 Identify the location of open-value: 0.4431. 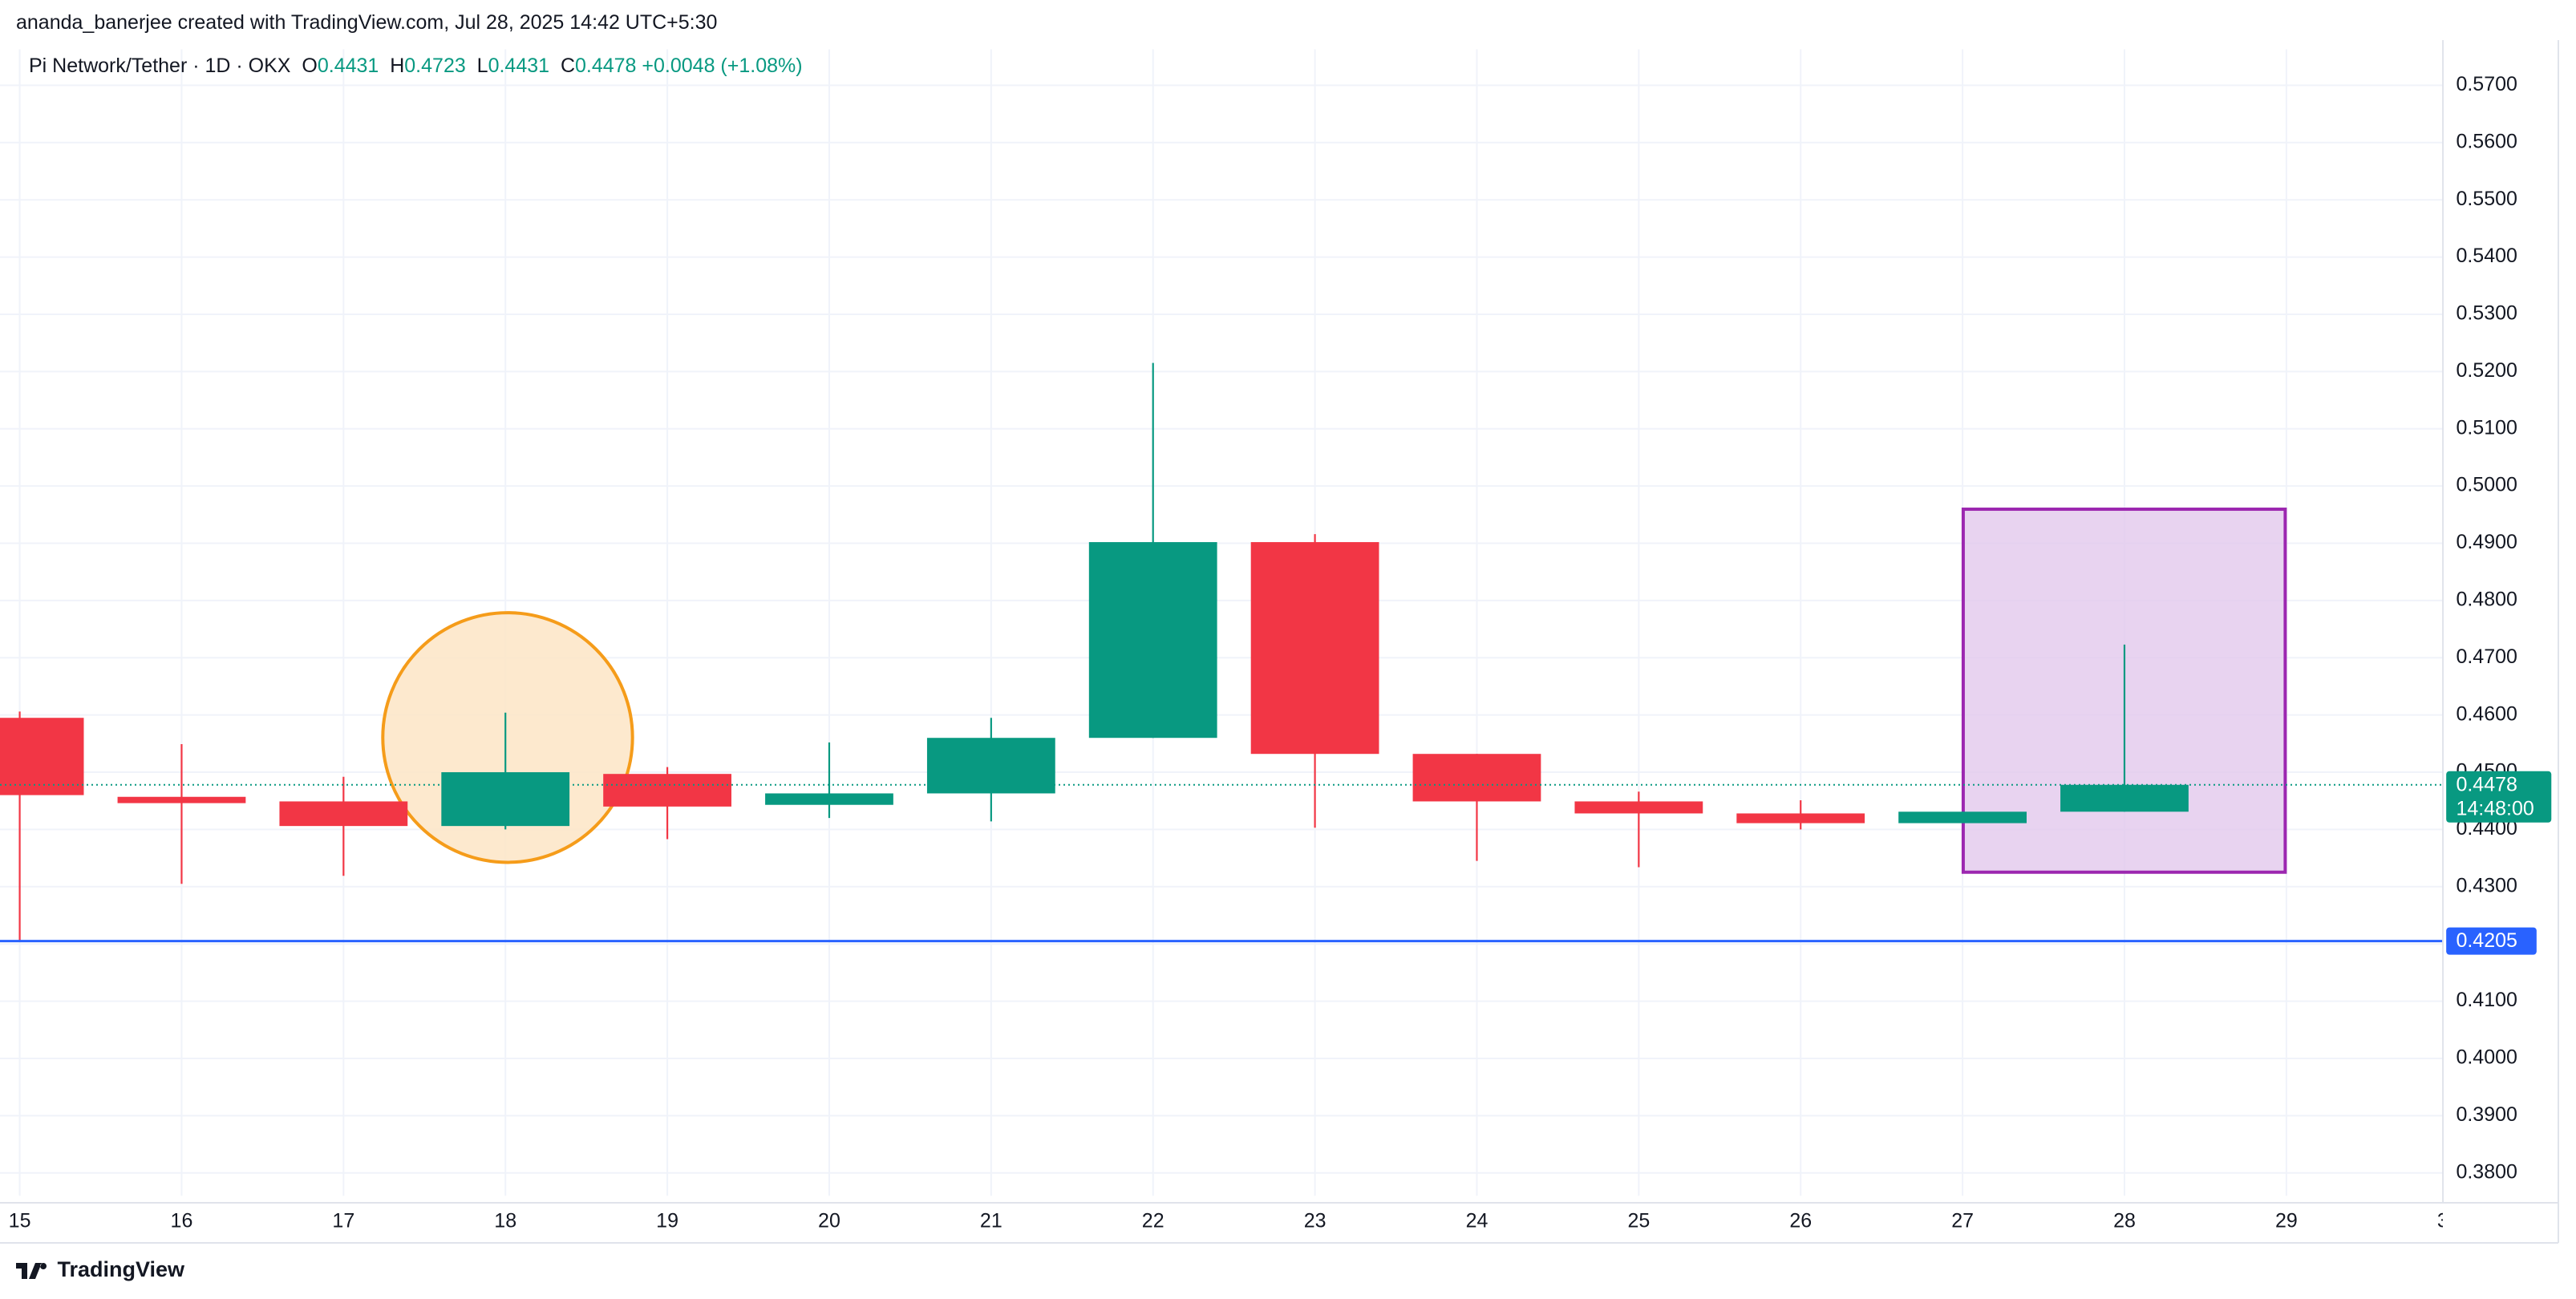
(348, 66).